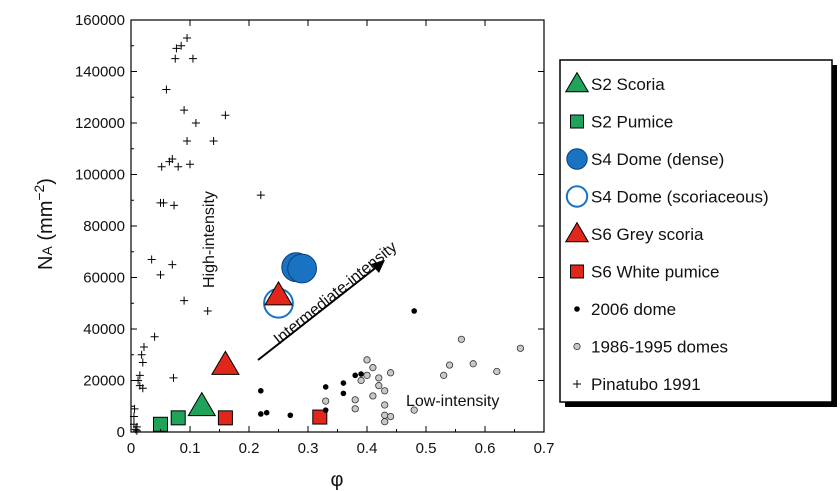  What do you see at coordinates (46, 181) in the screenshot?
I see `y-axis-title-close: )` at bounding box center [46, 181].